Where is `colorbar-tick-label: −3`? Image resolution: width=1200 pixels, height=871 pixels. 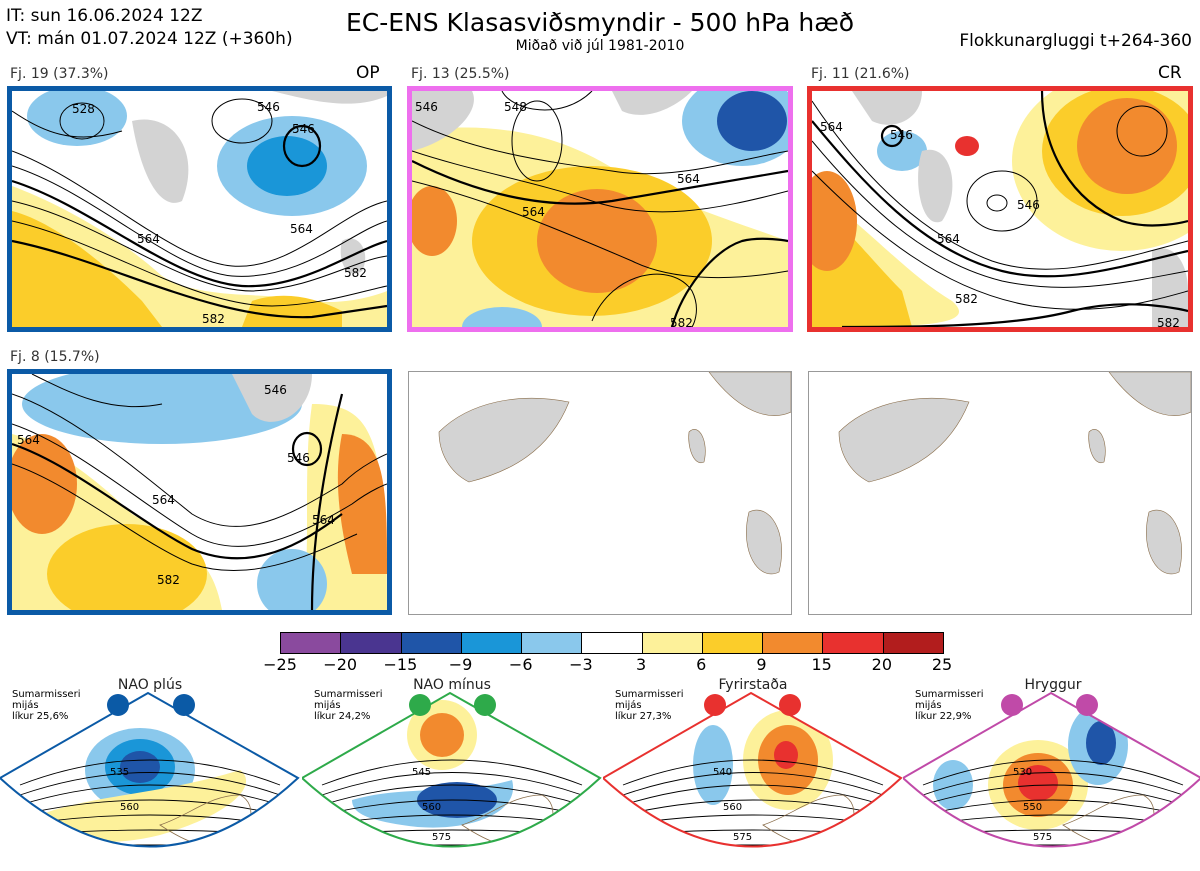
colorbar-tick-label: −3 is located at coordinates (581, 664).